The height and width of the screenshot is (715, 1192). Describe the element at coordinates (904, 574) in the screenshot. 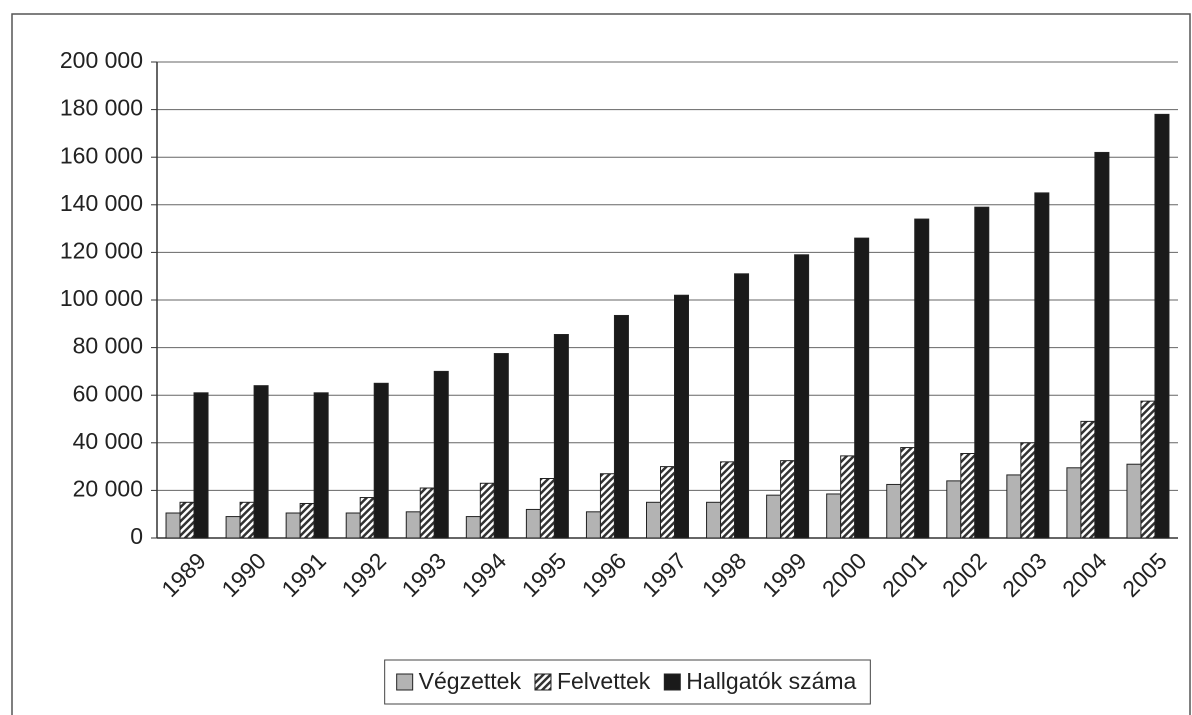

I see `x-tick-label: 2001` at that location.